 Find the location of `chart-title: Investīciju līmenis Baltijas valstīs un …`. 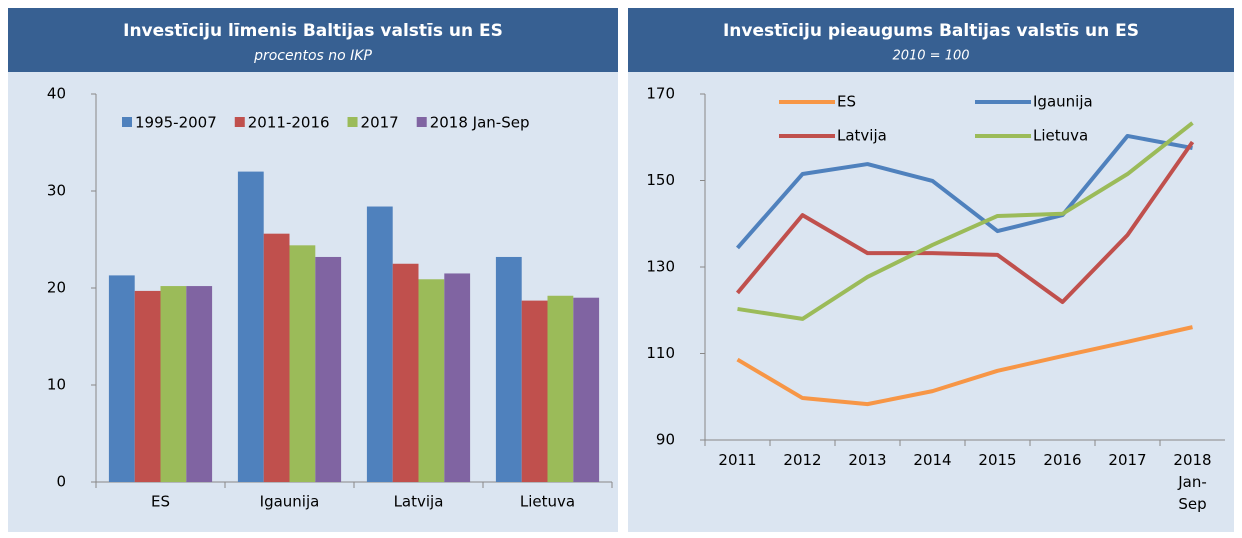

chart-title: Investīciju līmenis Baltijas valstīs un … is located at coordinates (313, 31).